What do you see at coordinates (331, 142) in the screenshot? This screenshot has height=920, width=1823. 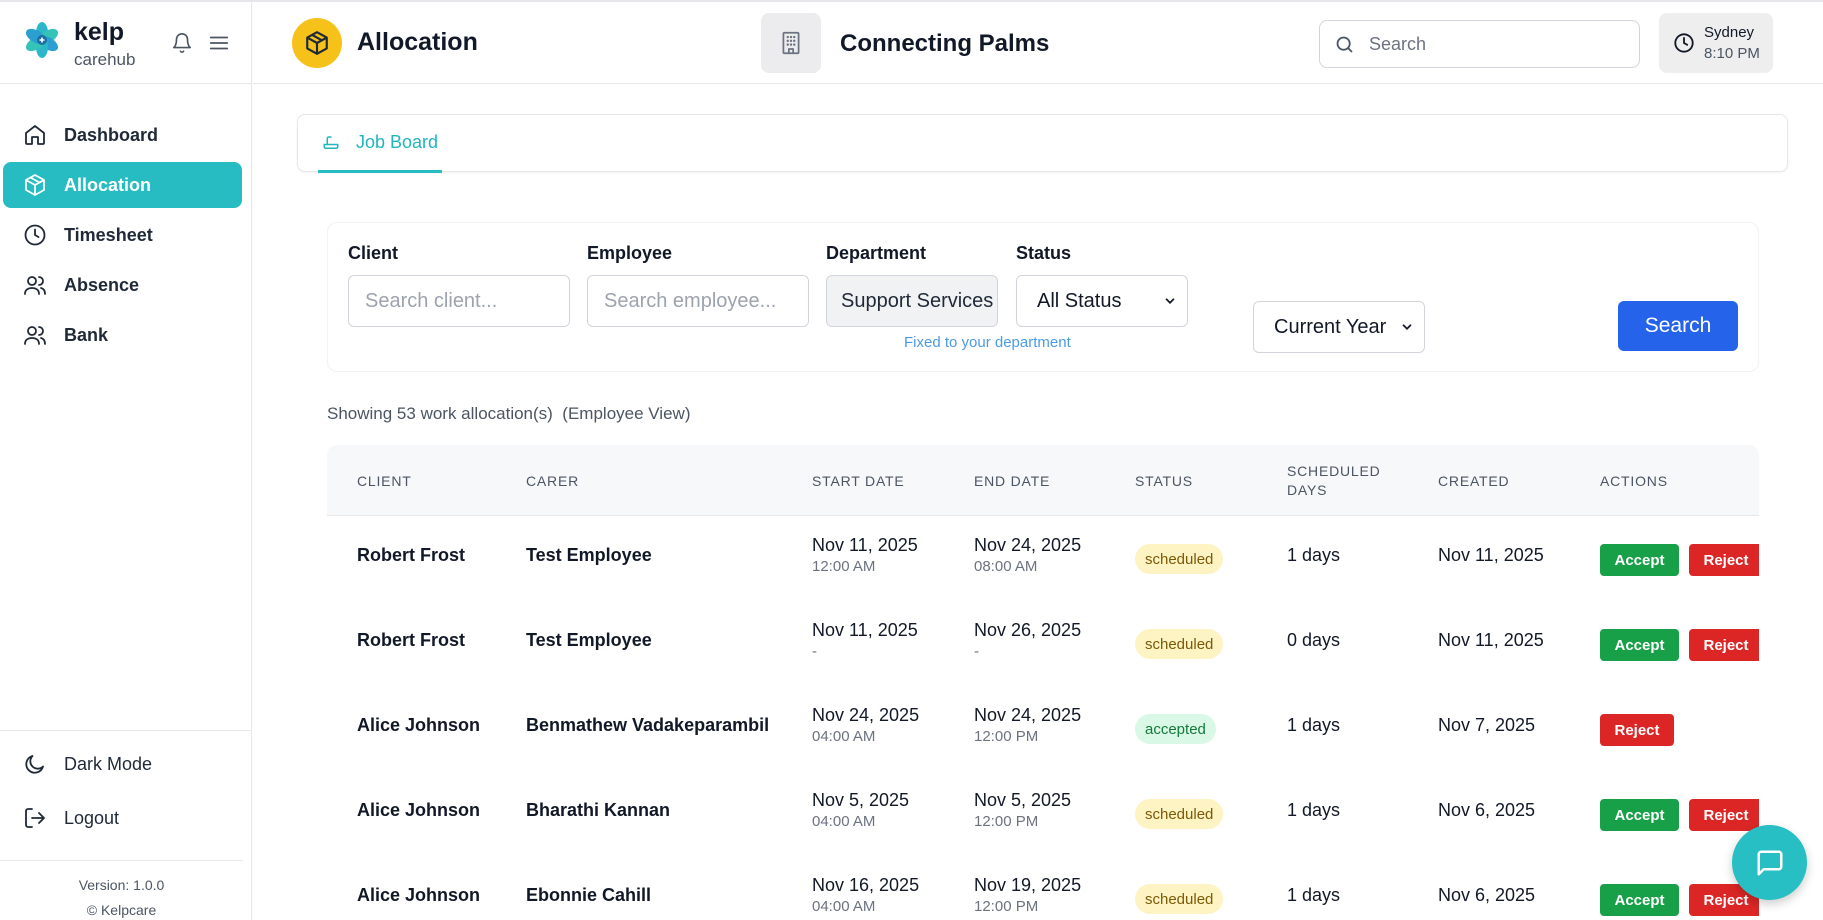 I see `briefcase-icon` at bounding box center [331, 142].